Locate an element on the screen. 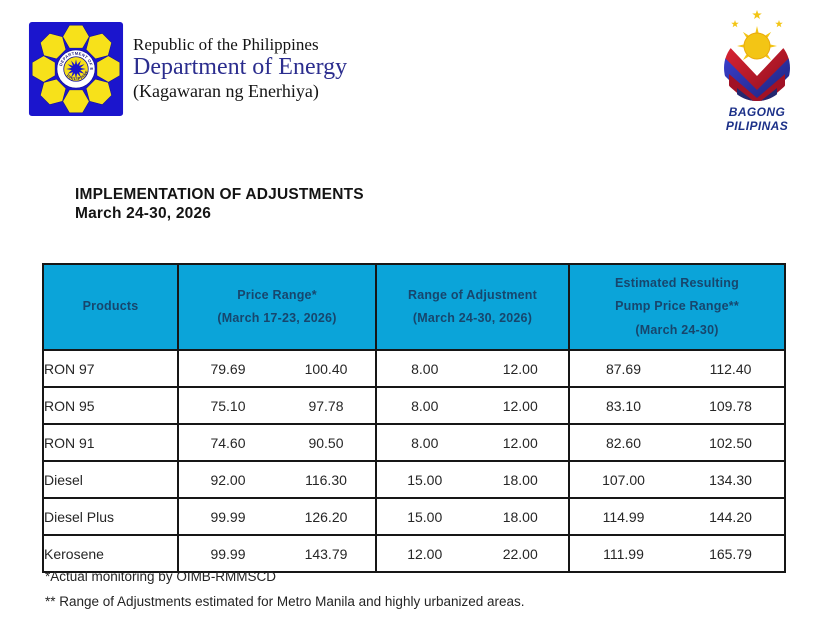  table-row: RON 91 74.60 90.50 8.00 12.00 82.60 102.50 is located at coordinates (414, 442).